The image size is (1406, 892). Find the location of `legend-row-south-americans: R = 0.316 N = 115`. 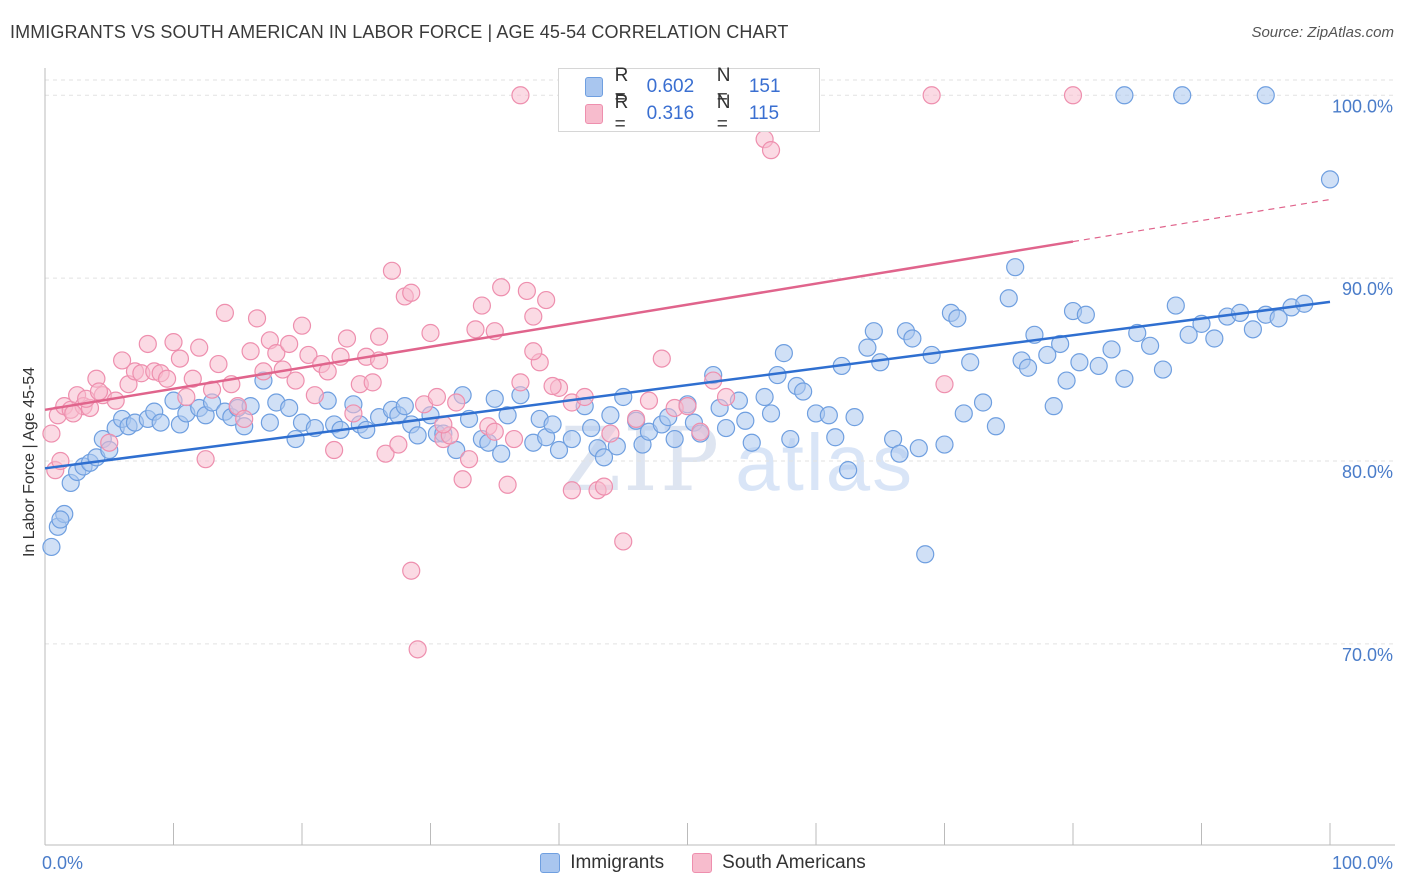

legend-row-south-americans: R = 0.316 N = 115 is located at coordinates (702, 113).